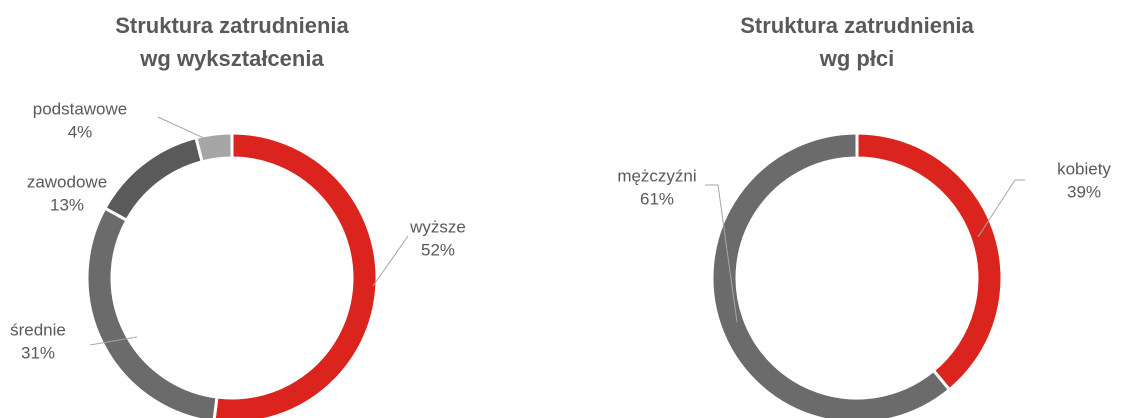  What do you see at coordinates (437, 226) in the screenshot?
I see `slice-label: wyższe` at bounding box center [437, 226].